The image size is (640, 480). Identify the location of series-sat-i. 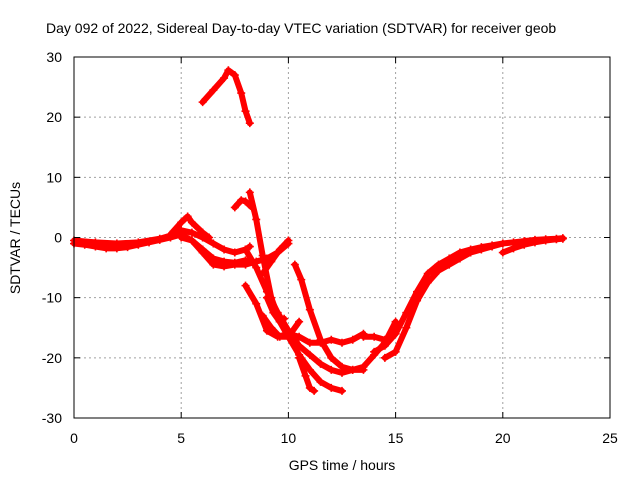
(295, 291).